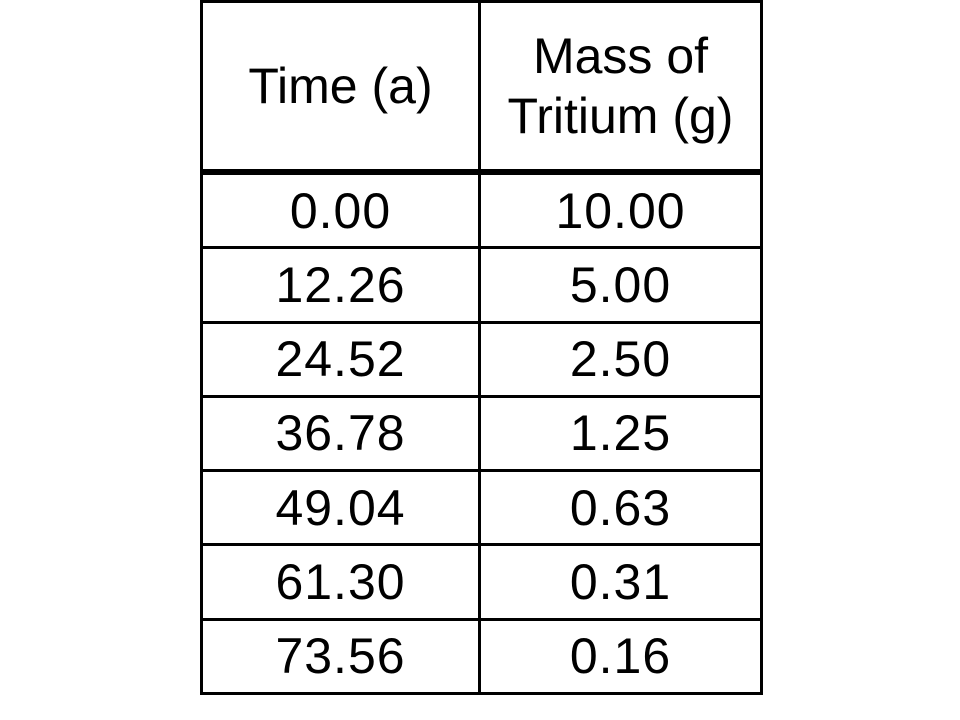 The height and width of the screenshot is (720, 960). Describe the element at coordinates (340, 509) in the screenshot. I see `cell-time: 49.04` at that location.